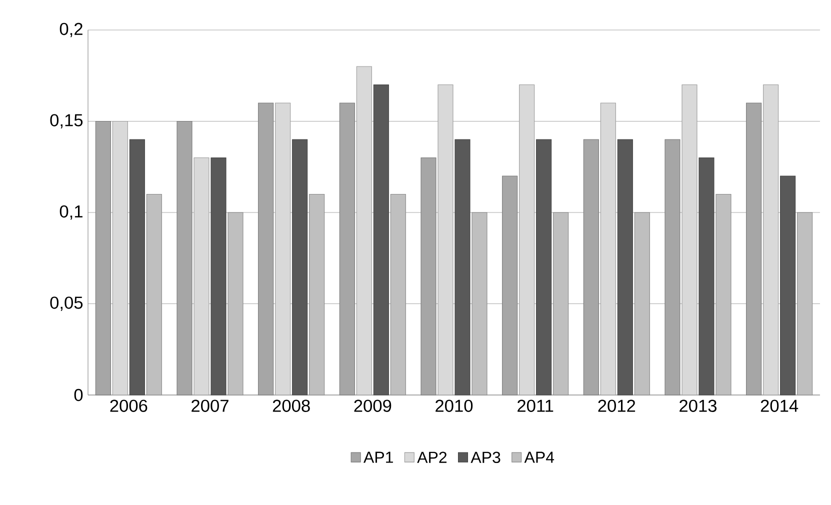 The height and width of the screenshot is (505, 831). I want to click on x-tick-label: 2009, so click(373, 406).